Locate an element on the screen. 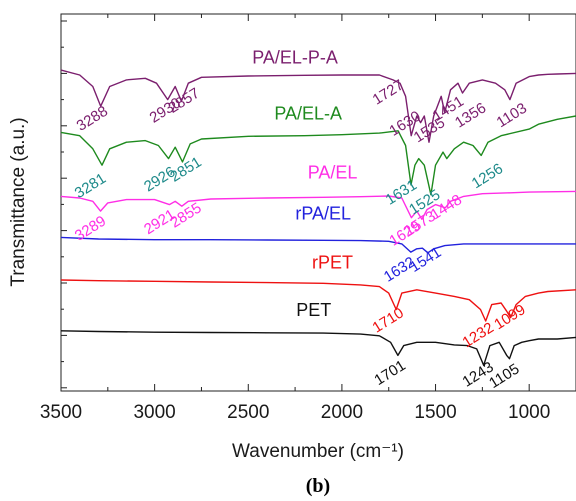  peak-annotation: 2855 is located at coordinates (185, 215).